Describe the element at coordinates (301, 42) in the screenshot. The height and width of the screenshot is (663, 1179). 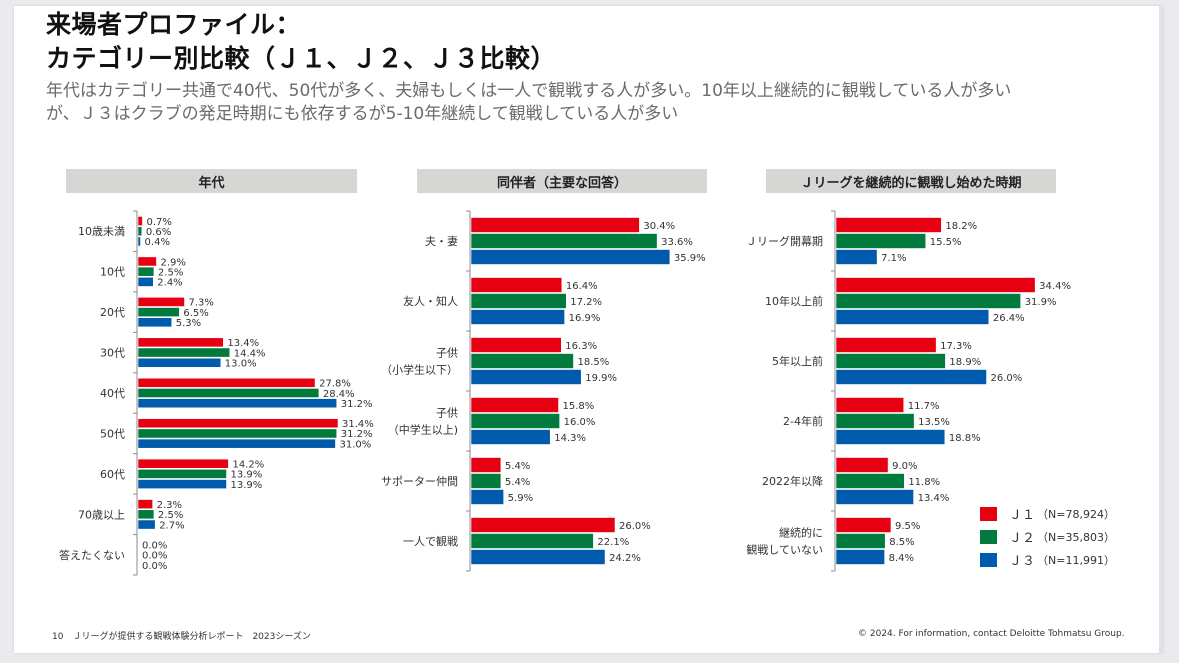
I see `page-title: 来場者プロファイル： カテゴリー別比較（Ｊ１、Ｊ２、Ｊ３比較）` at that location.